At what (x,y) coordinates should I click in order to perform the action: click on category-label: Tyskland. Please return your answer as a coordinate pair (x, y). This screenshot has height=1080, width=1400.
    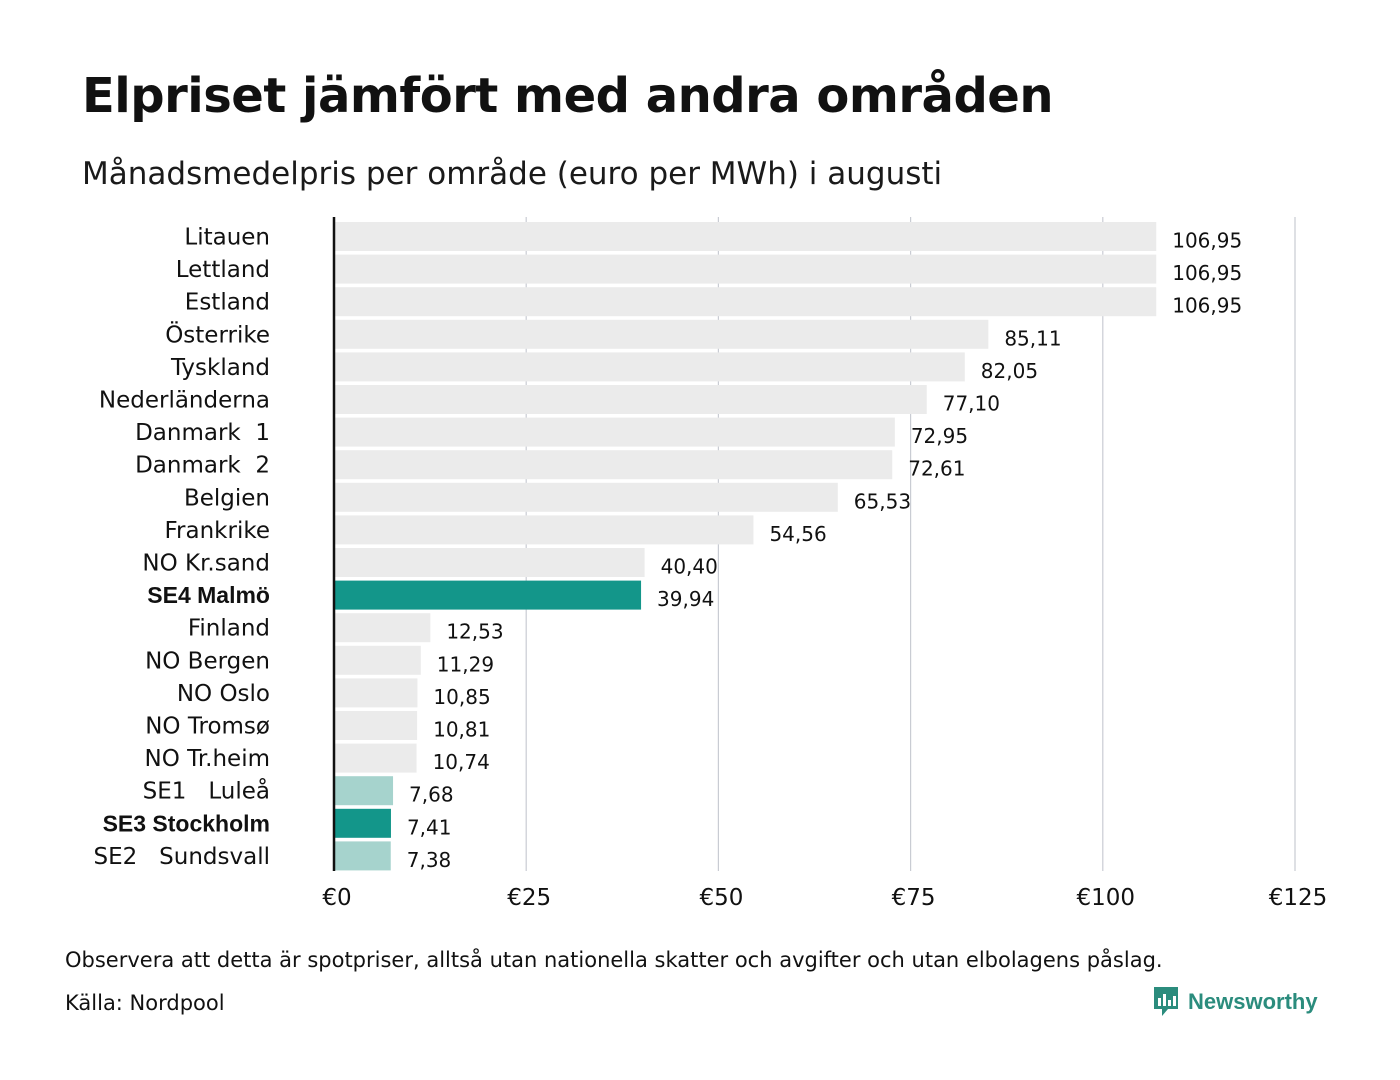
    Looking at the image, I should click on (220, 368).